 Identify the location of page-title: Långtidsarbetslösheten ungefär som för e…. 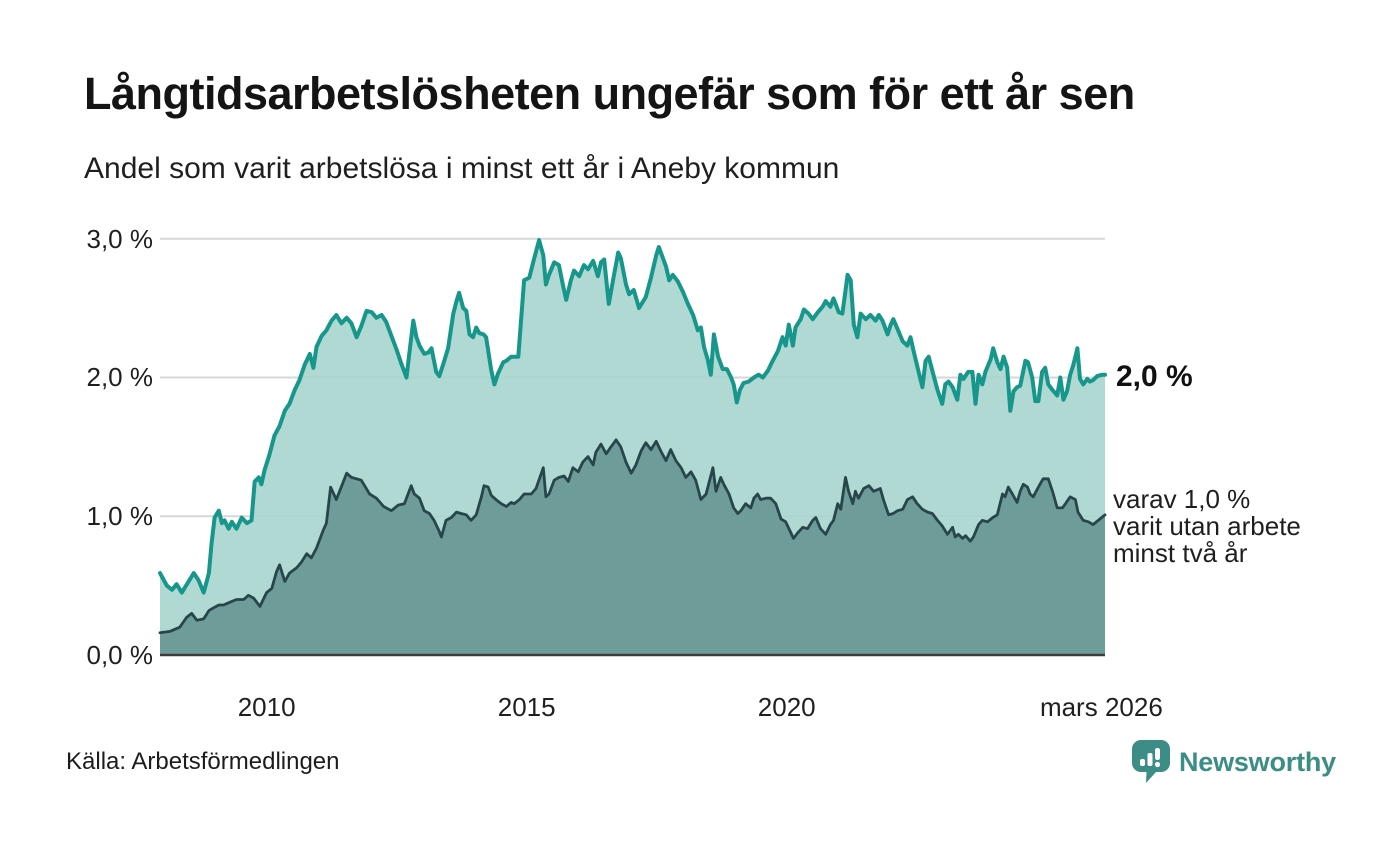
(609, 93).